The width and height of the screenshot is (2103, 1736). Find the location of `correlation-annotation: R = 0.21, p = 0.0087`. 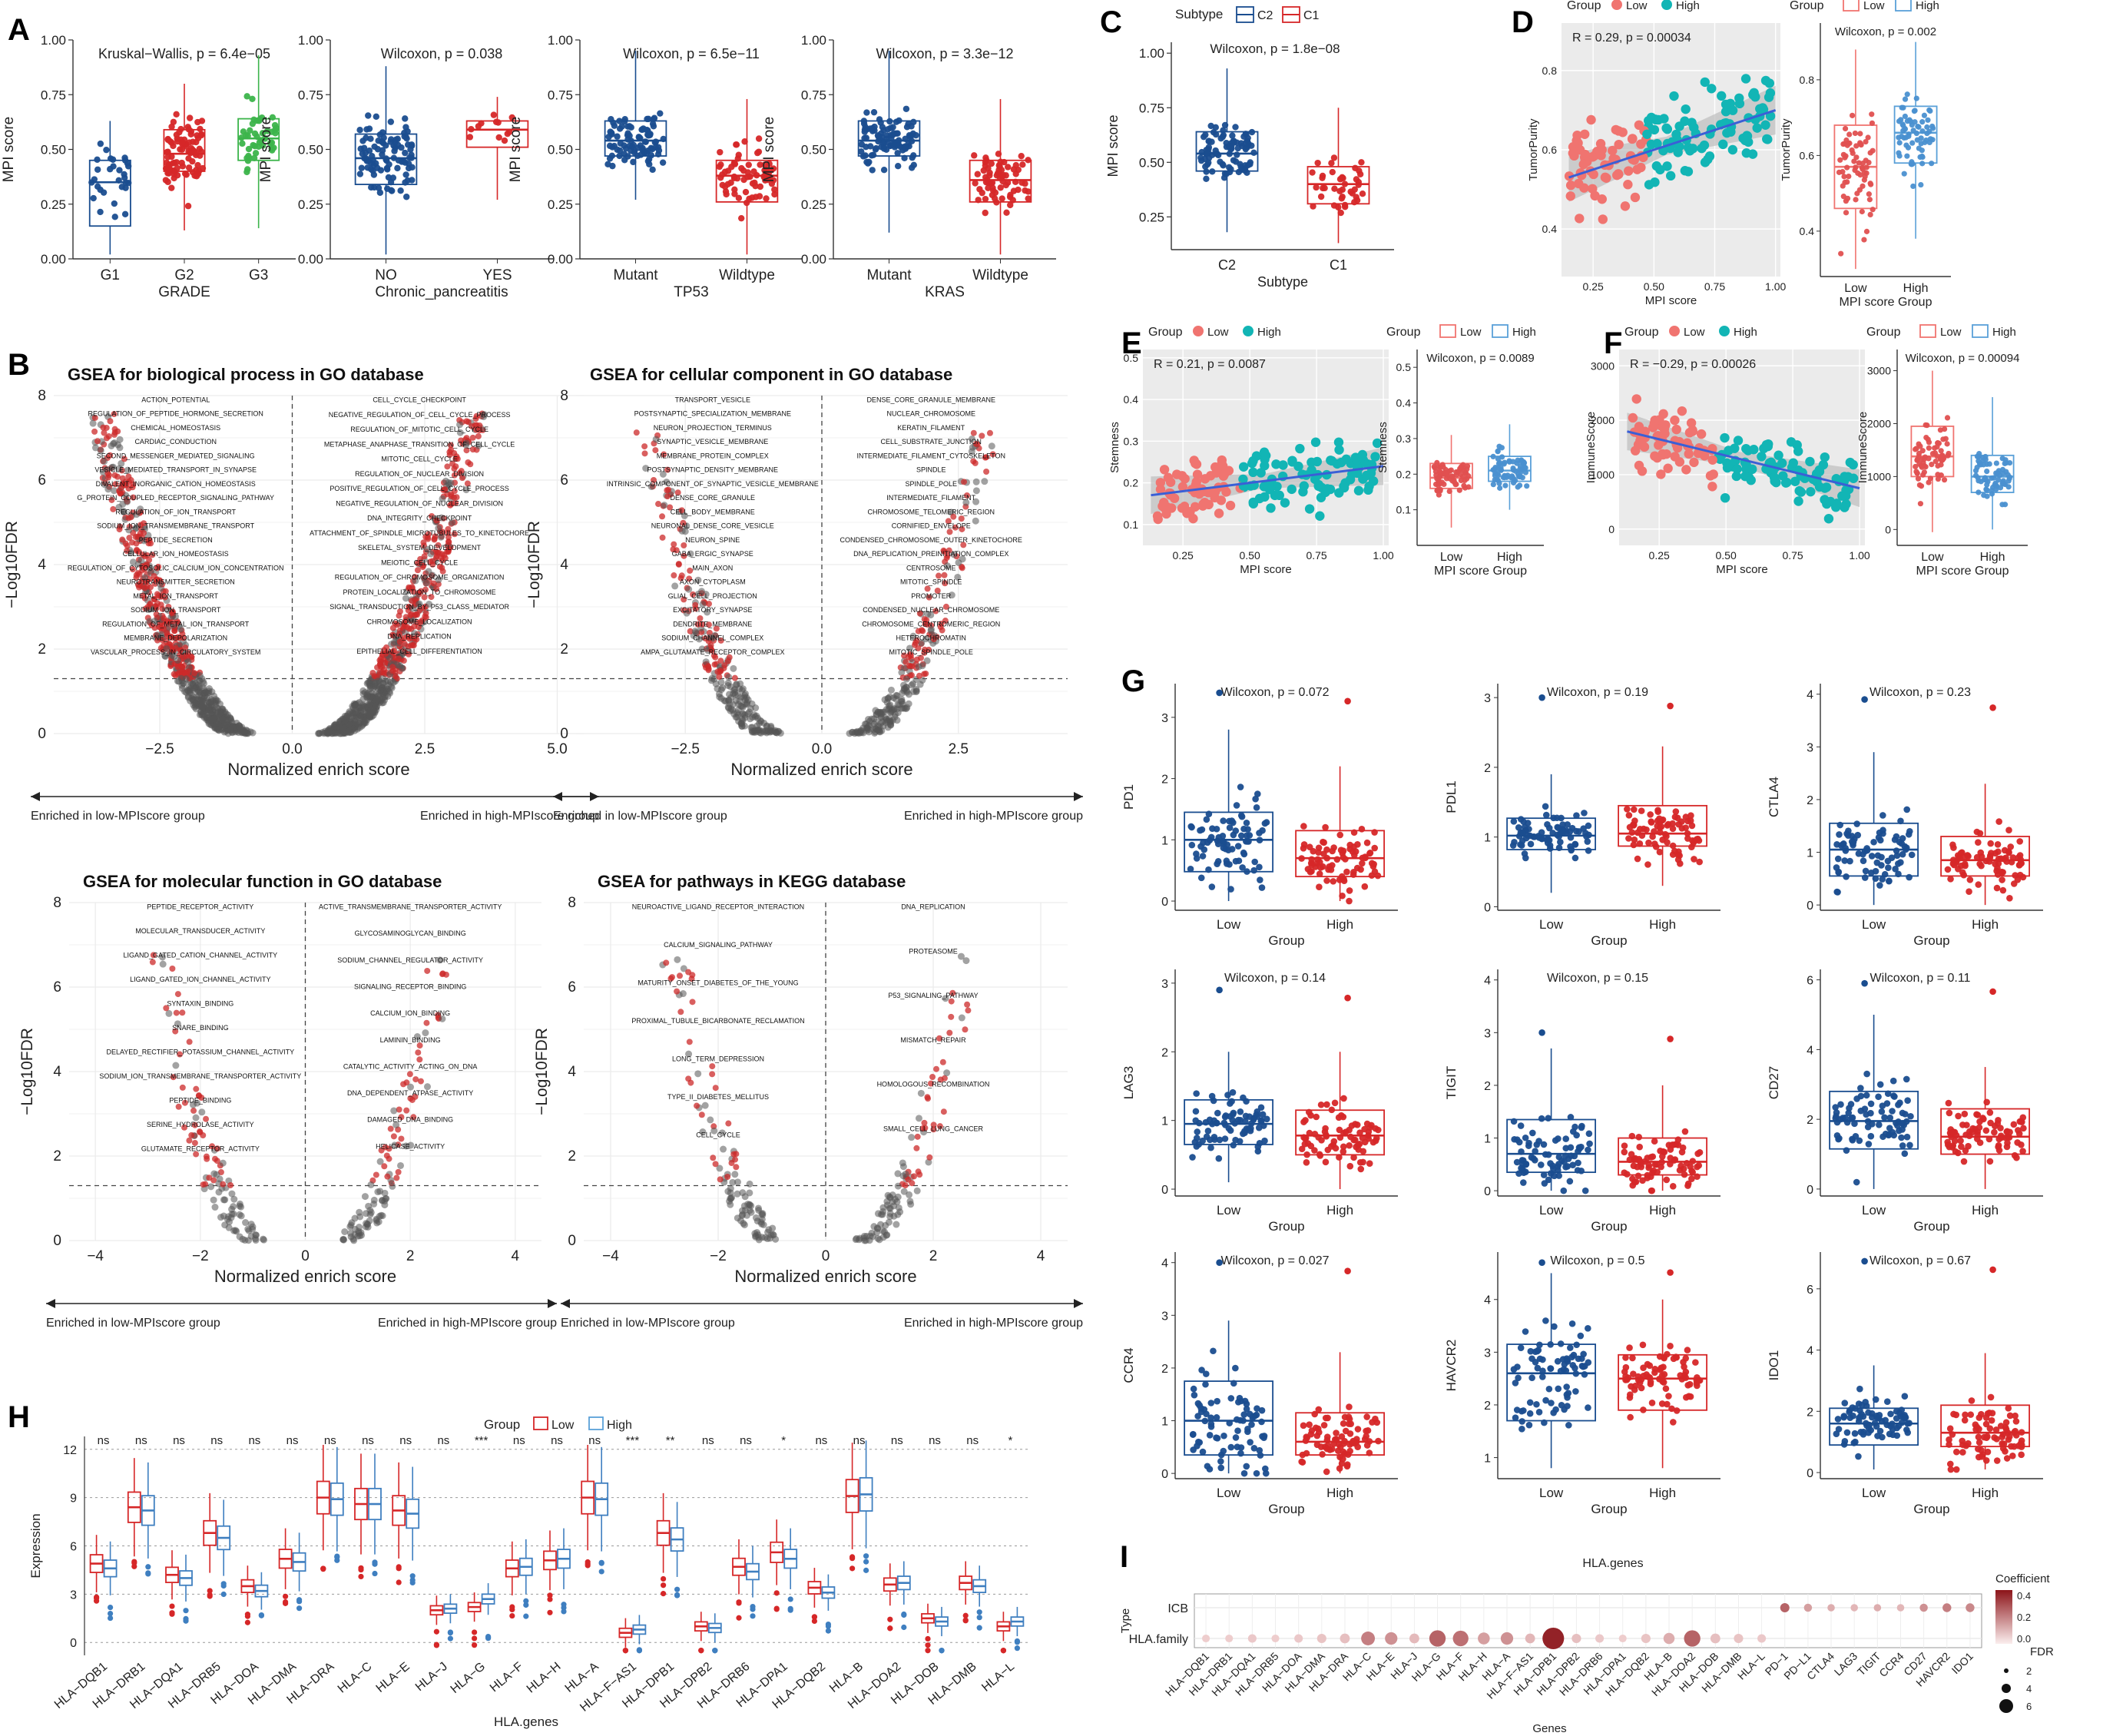

correlation-annotation: R = 0.21, p = 0.0087 is located at coordinates (1210, 364).